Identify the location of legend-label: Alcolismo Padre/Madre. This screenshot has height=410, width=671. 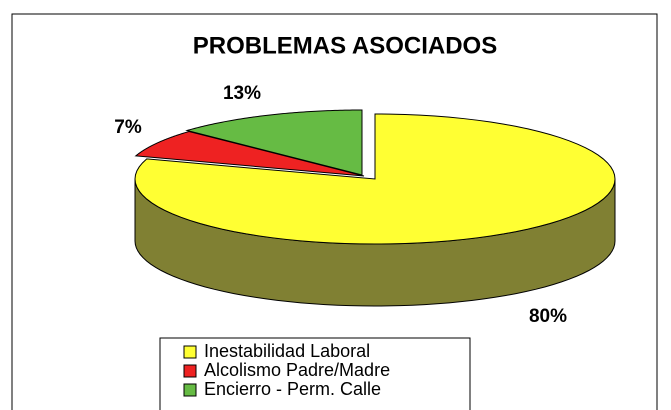
(297, 370).